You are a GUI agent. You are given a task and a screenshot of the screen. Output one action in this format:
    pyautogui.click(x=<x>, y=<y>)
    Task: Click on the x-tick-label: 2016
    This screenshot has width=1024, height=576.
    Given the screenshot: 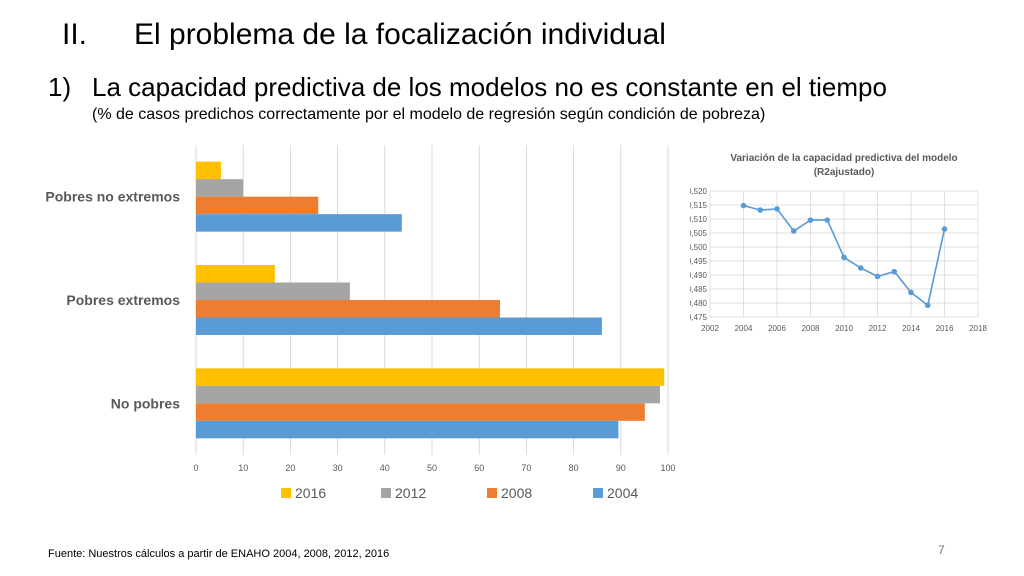 What is the action you would take?
    pyautogui.click(x=945, y=328)
    